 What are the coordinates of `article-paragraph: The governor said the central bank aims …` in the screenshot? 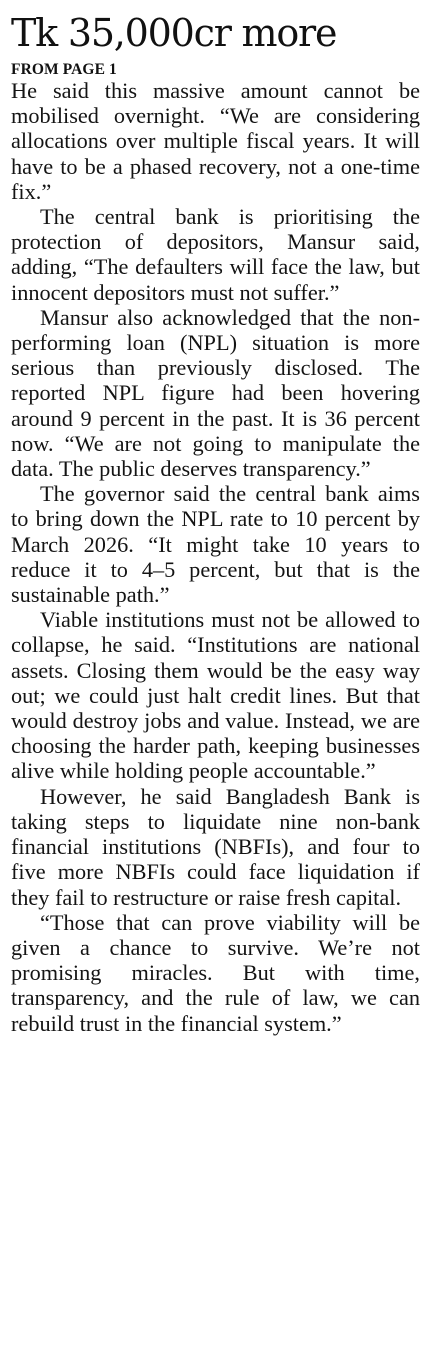 It's located at (215, 544).